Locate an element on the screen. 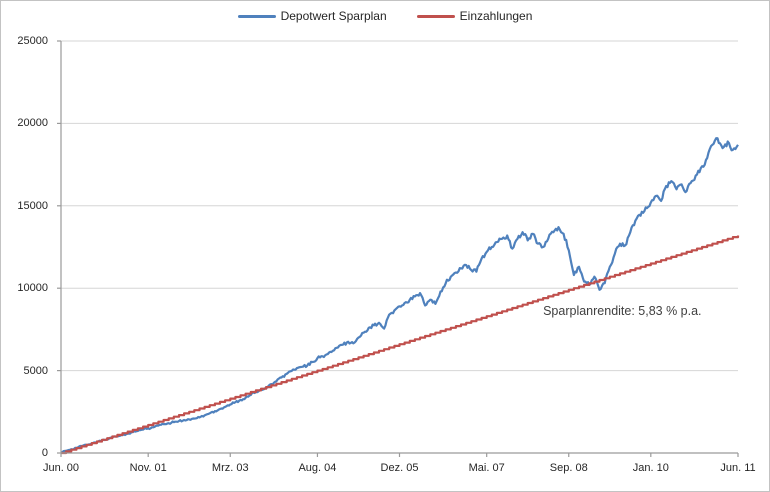  x-axis-tick-label: Mrz. 03 is located at coordinates (230, 468).